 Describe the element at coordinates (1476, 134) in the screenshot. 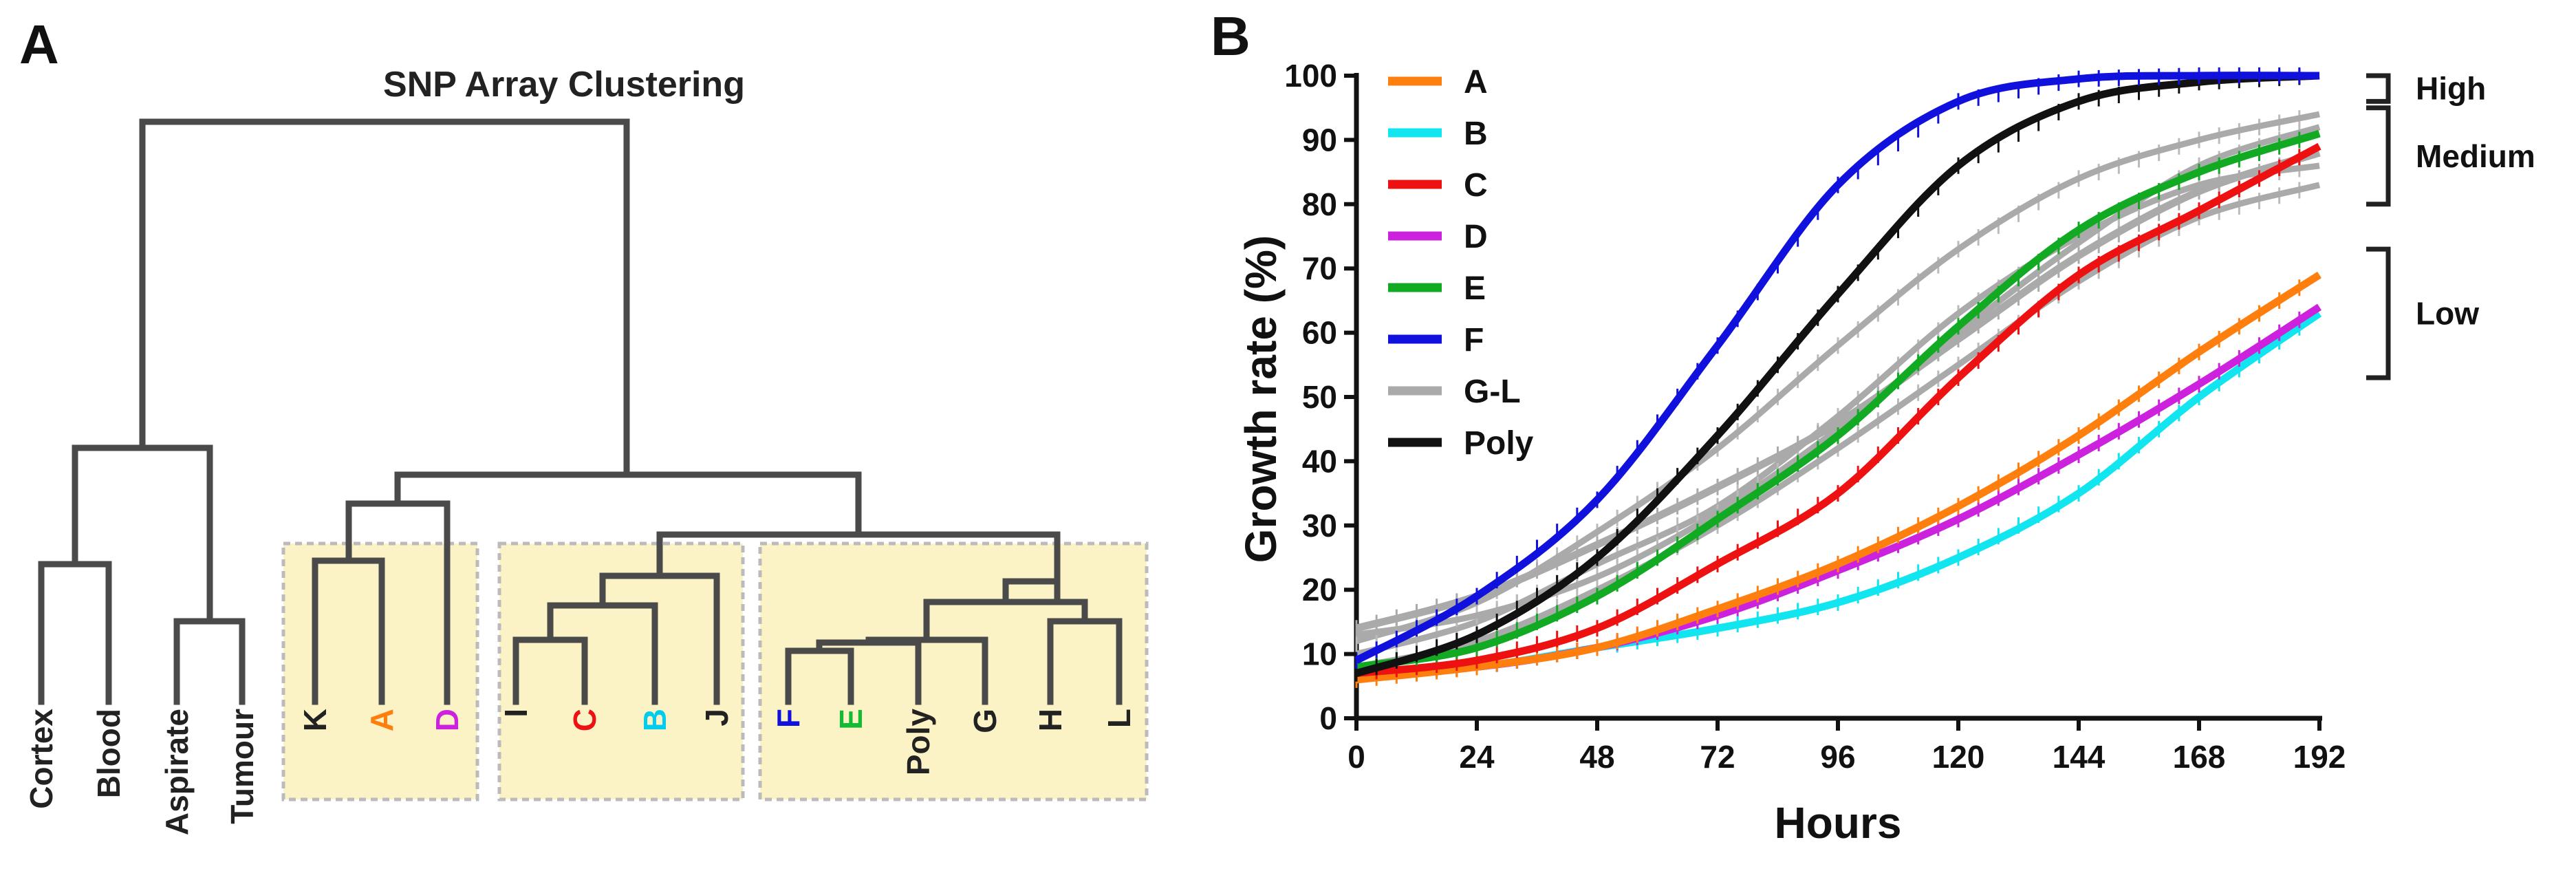

I see `legend-label-b: B` at that location.